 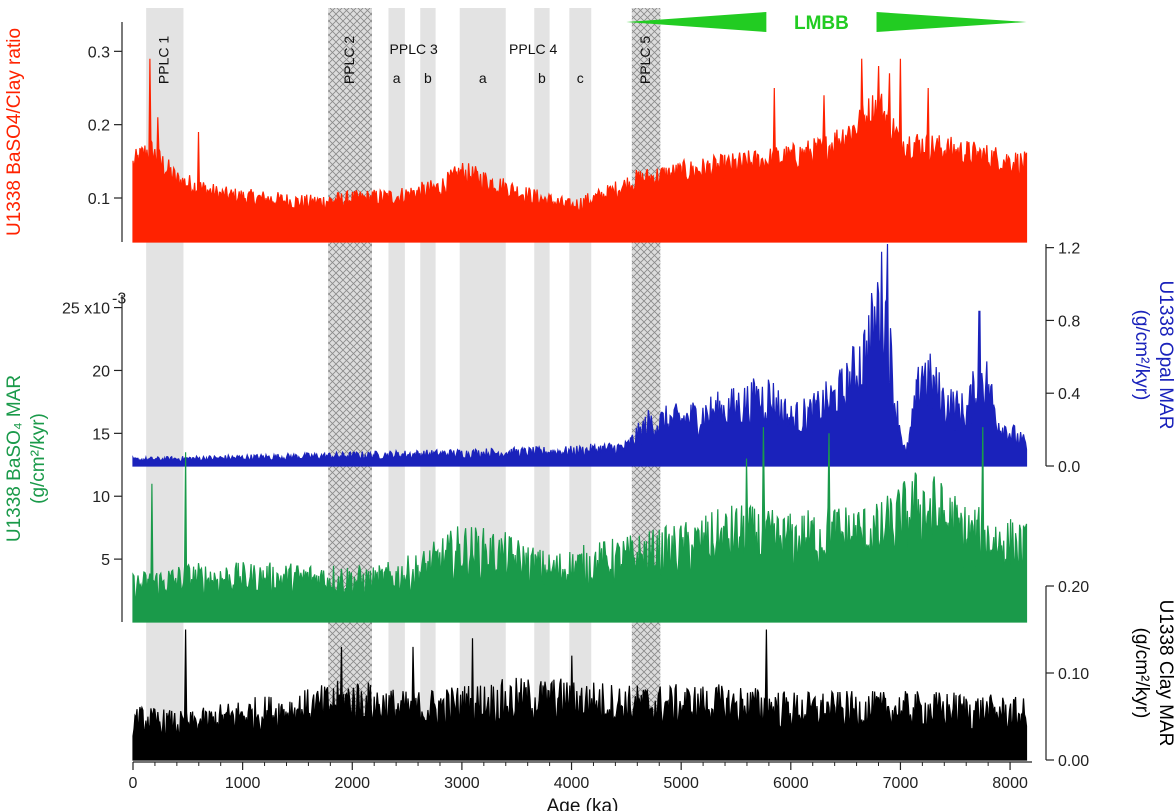 I want to click on x-tick-label: 4000, so click(x=572, y=783).